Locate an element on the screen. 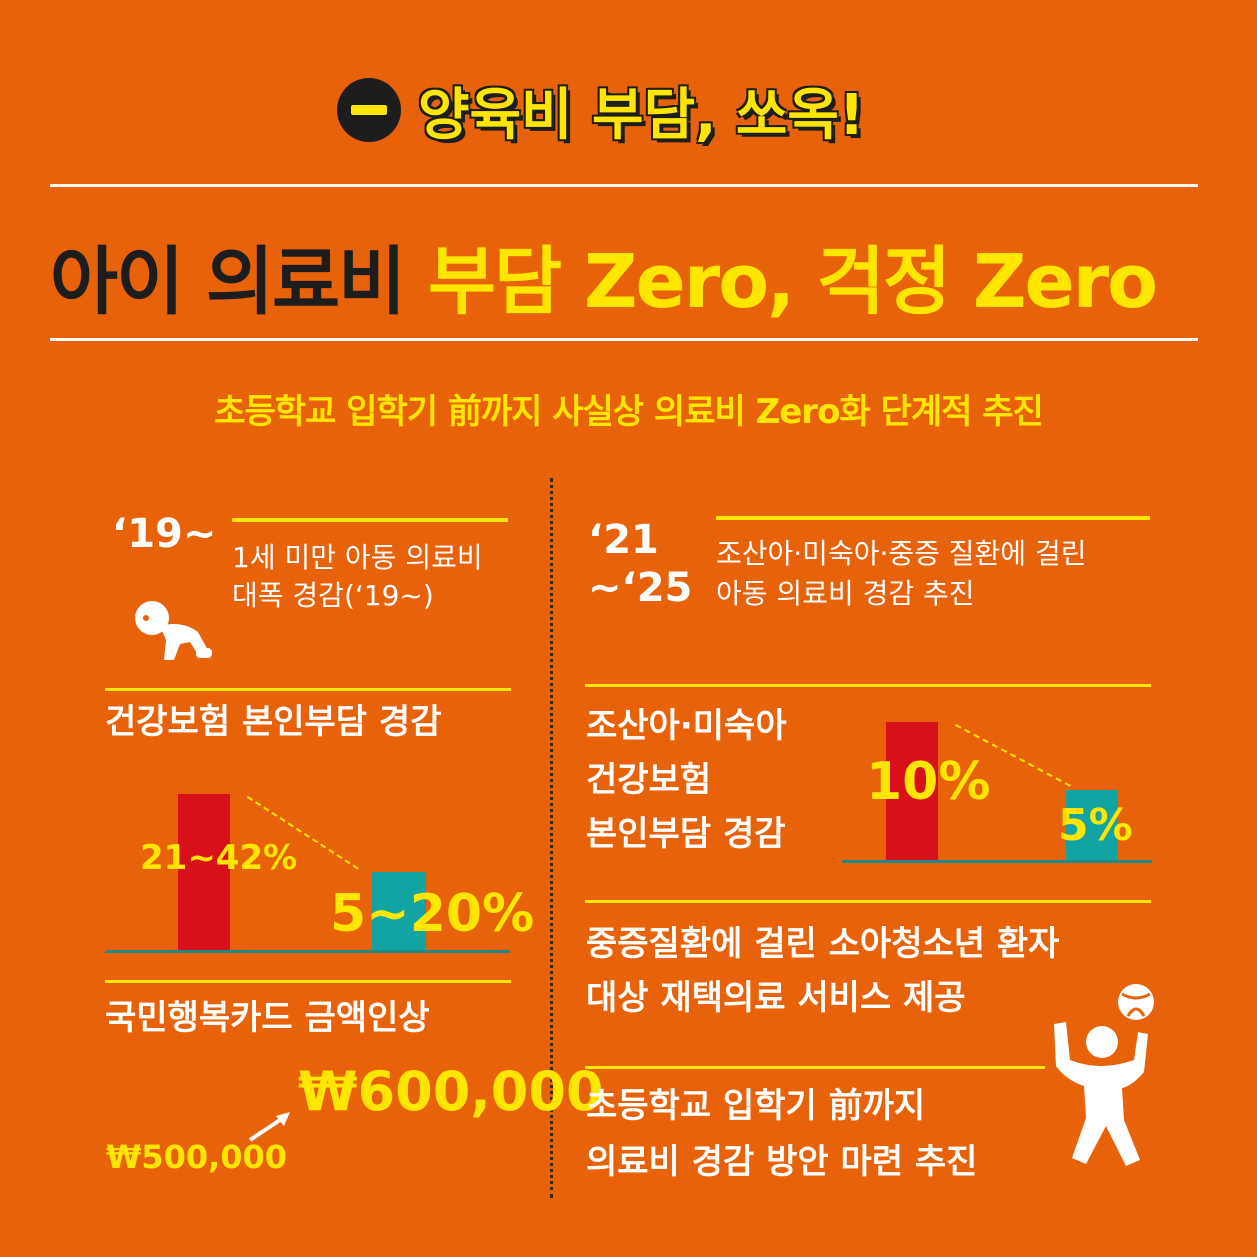 The height and width of the screenshot is (1257, 1257). right-school-line2: 의료비 경감 방안 마련 추진 is located at coordinates (782, 1162).